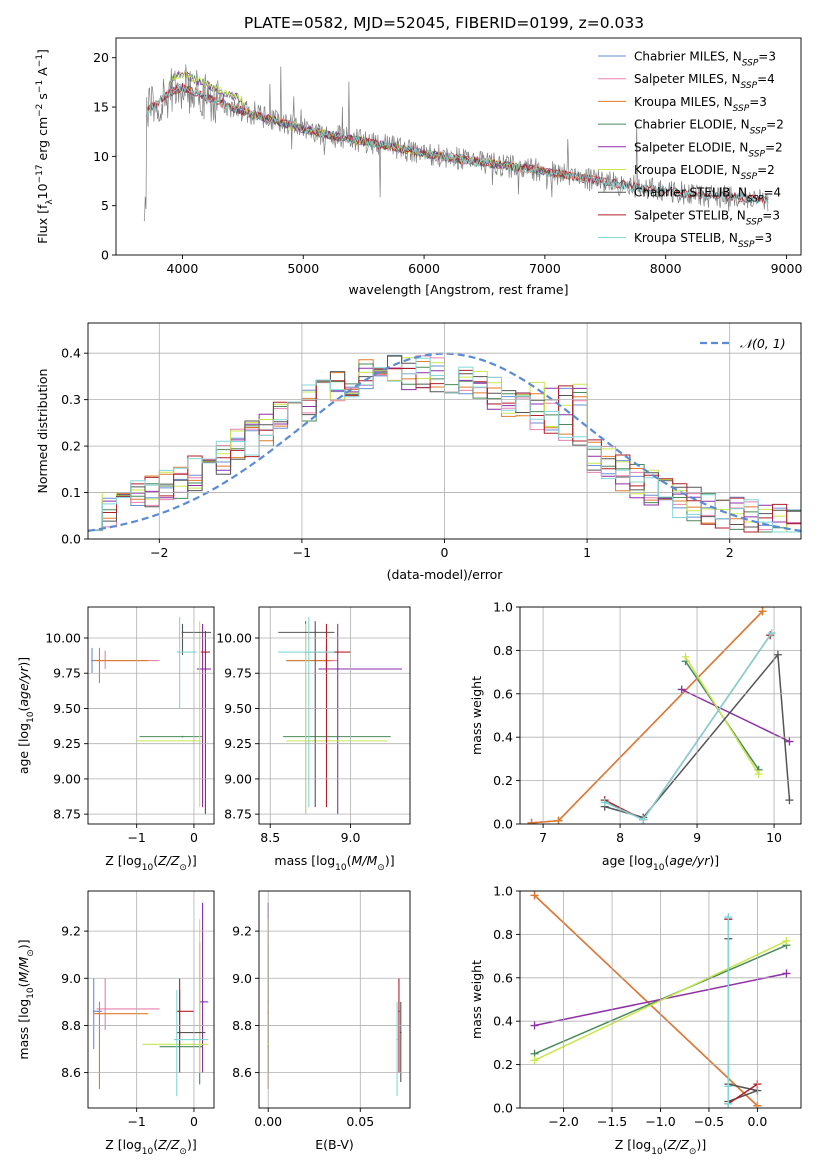 The height and width of the screenshot is (1170, 819). I want to click on weight-vs-age-xtick-label: 8, so click(620, 837).